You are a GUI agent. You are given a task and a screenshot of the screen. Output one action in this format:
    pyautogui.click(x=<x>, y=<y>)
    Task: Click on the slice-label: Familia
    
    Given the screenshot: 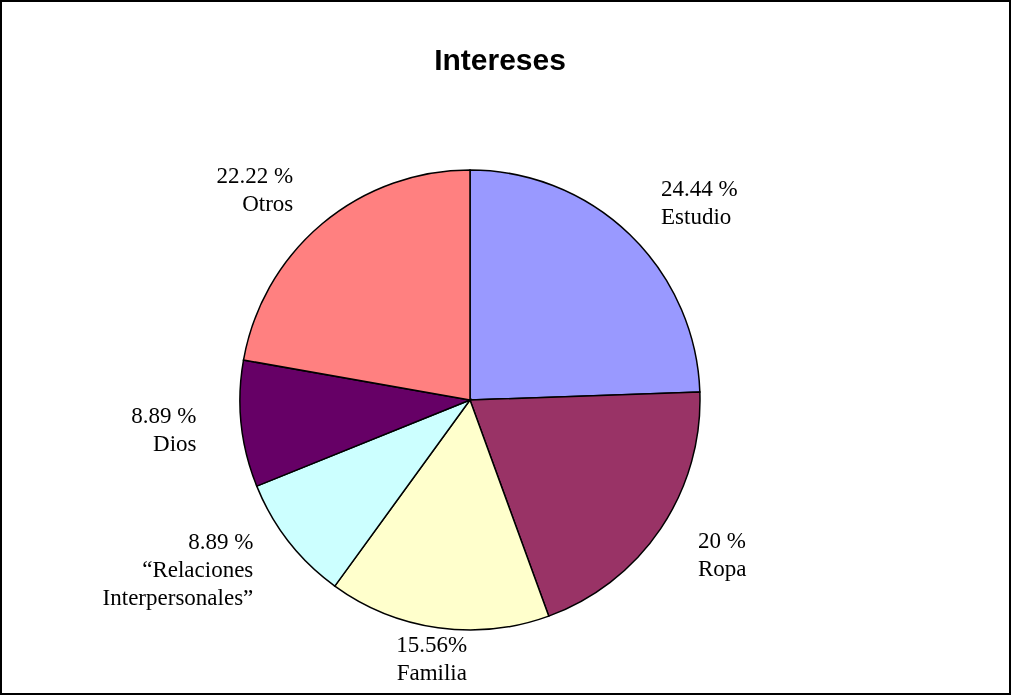 What is the action you would take?
    pyautogui.click(x=431, y=672)
    